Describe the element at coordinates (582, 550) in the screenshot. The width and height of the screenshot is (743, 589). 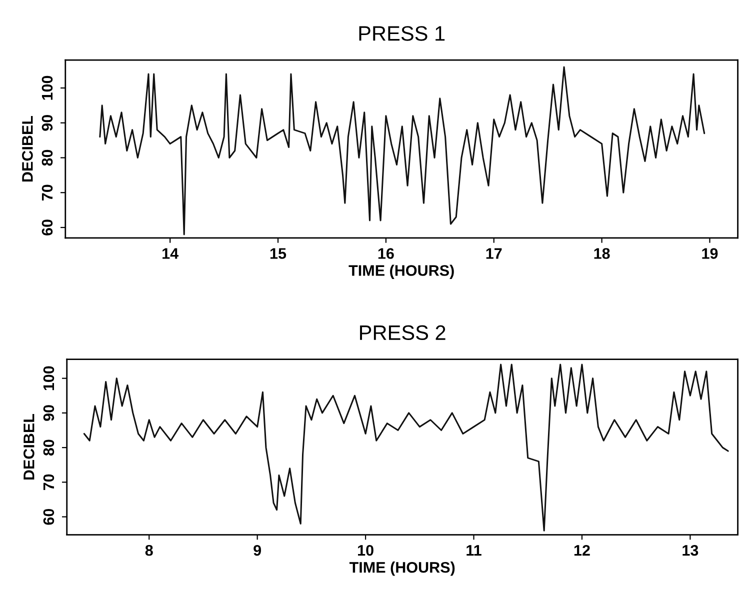
I see `x-tick-label: 12` at that location.